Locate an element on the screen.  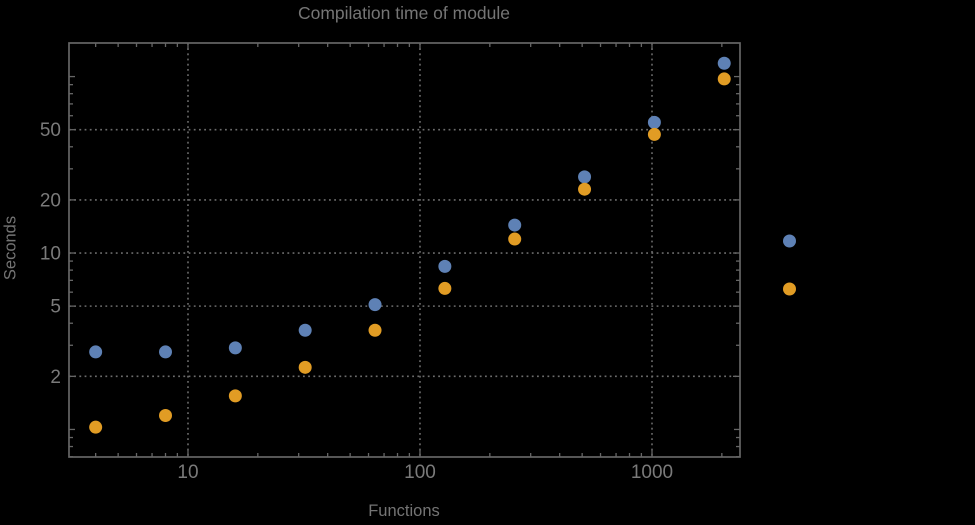
y-tick-label: 50 is located at coordinates (50, 130).